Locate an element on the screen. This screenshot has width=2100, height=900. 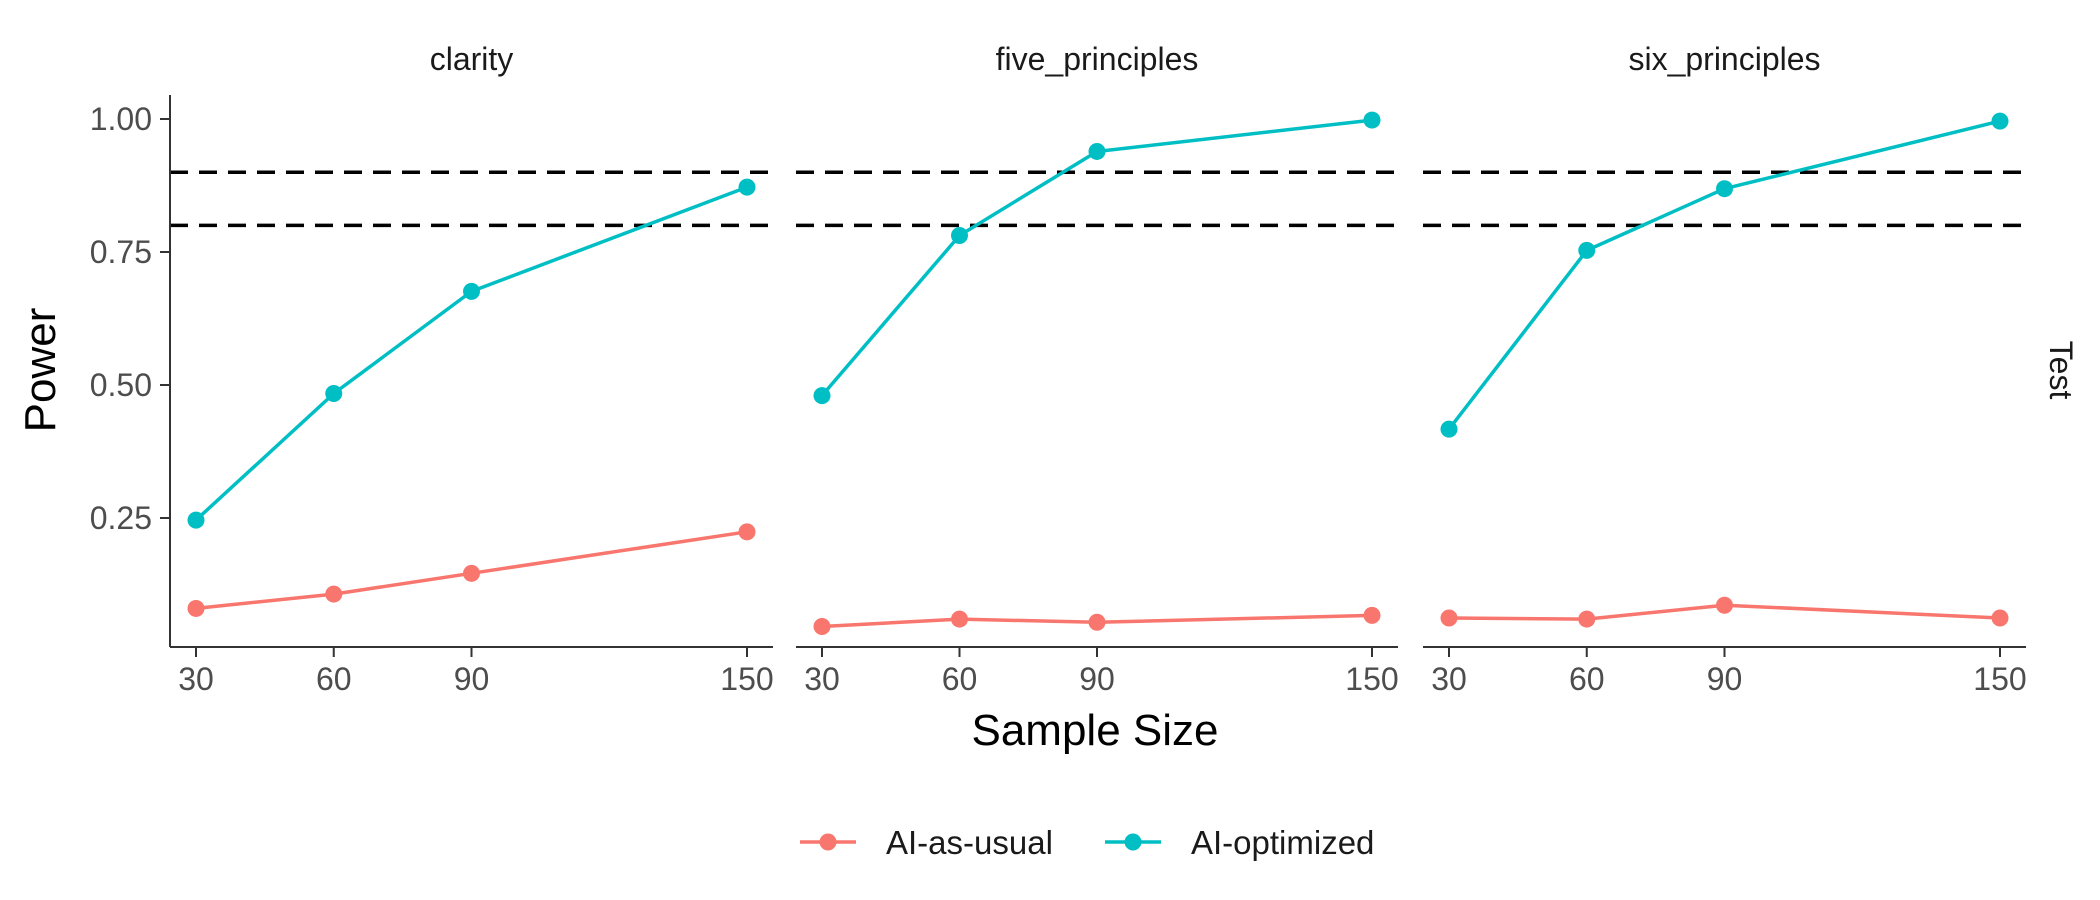
axes-layer: 0.25 0.50 0.75 1.00 is located at coordinates (130, 371).